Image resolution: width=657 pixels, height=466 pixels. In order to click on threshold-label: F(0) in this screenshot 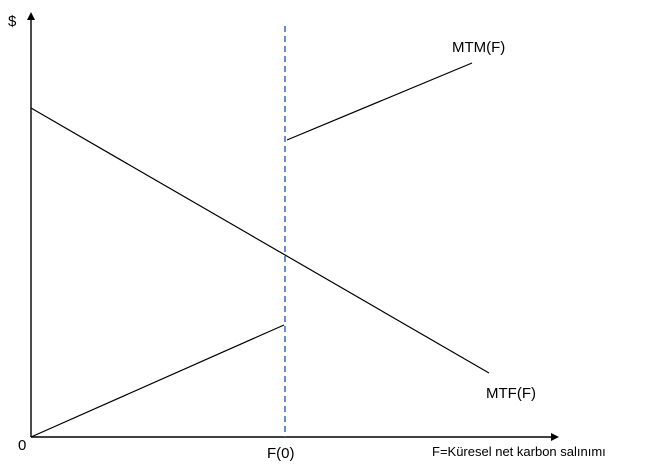, I will do `click(281, 453)`.